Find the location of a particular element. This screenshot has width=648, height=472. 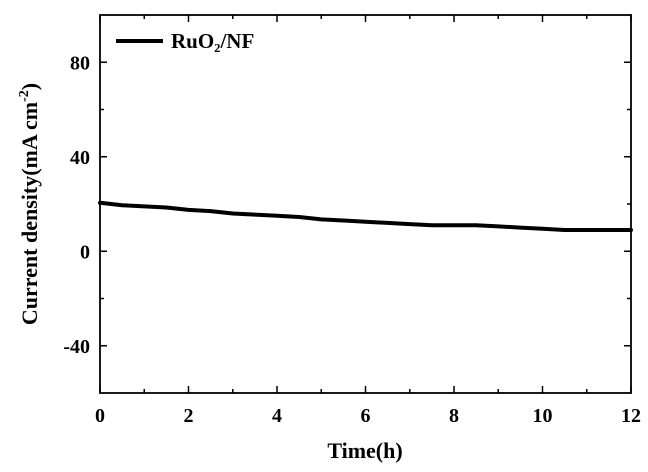

x-tick-label: 12 is located at coordinates (631, 416).